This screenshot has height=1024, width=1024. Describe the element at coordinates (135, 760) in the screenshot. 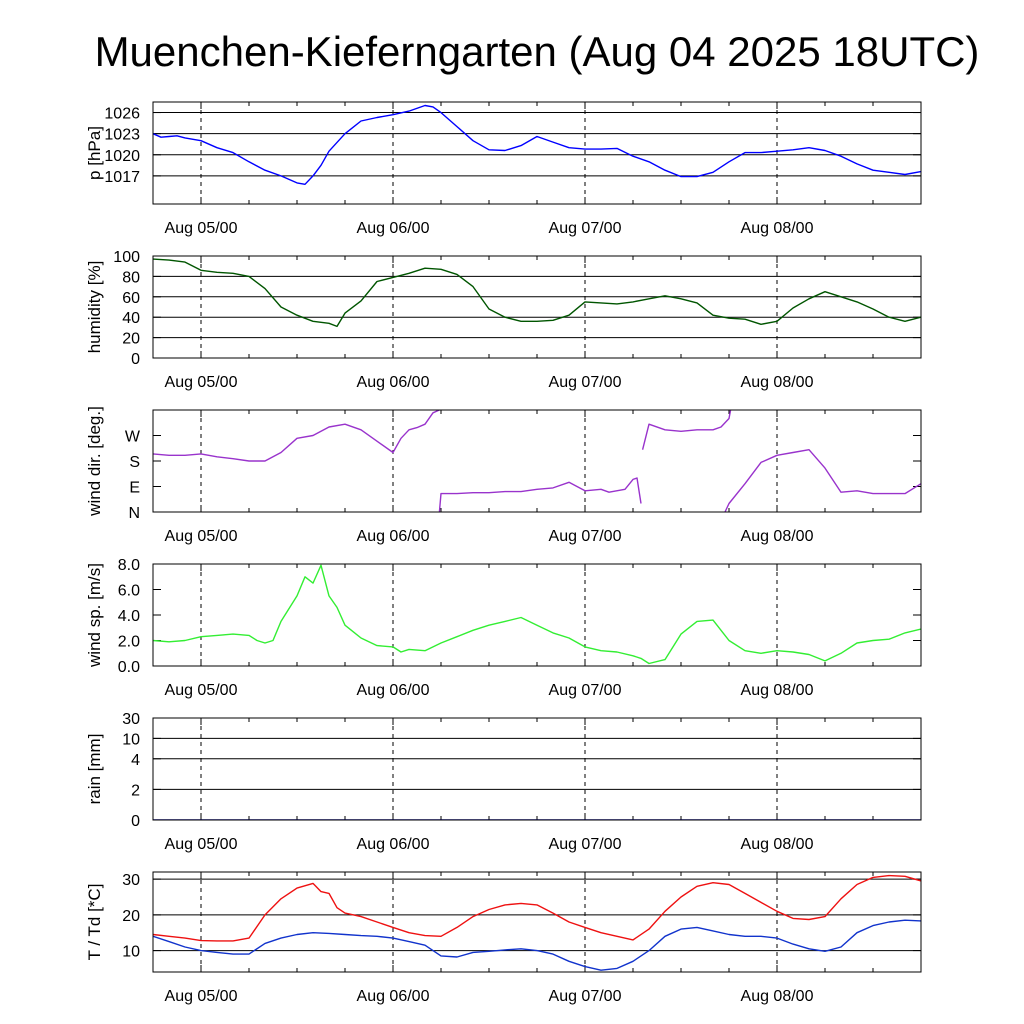

I see `rain-ytick-label-2: 4` at that location.